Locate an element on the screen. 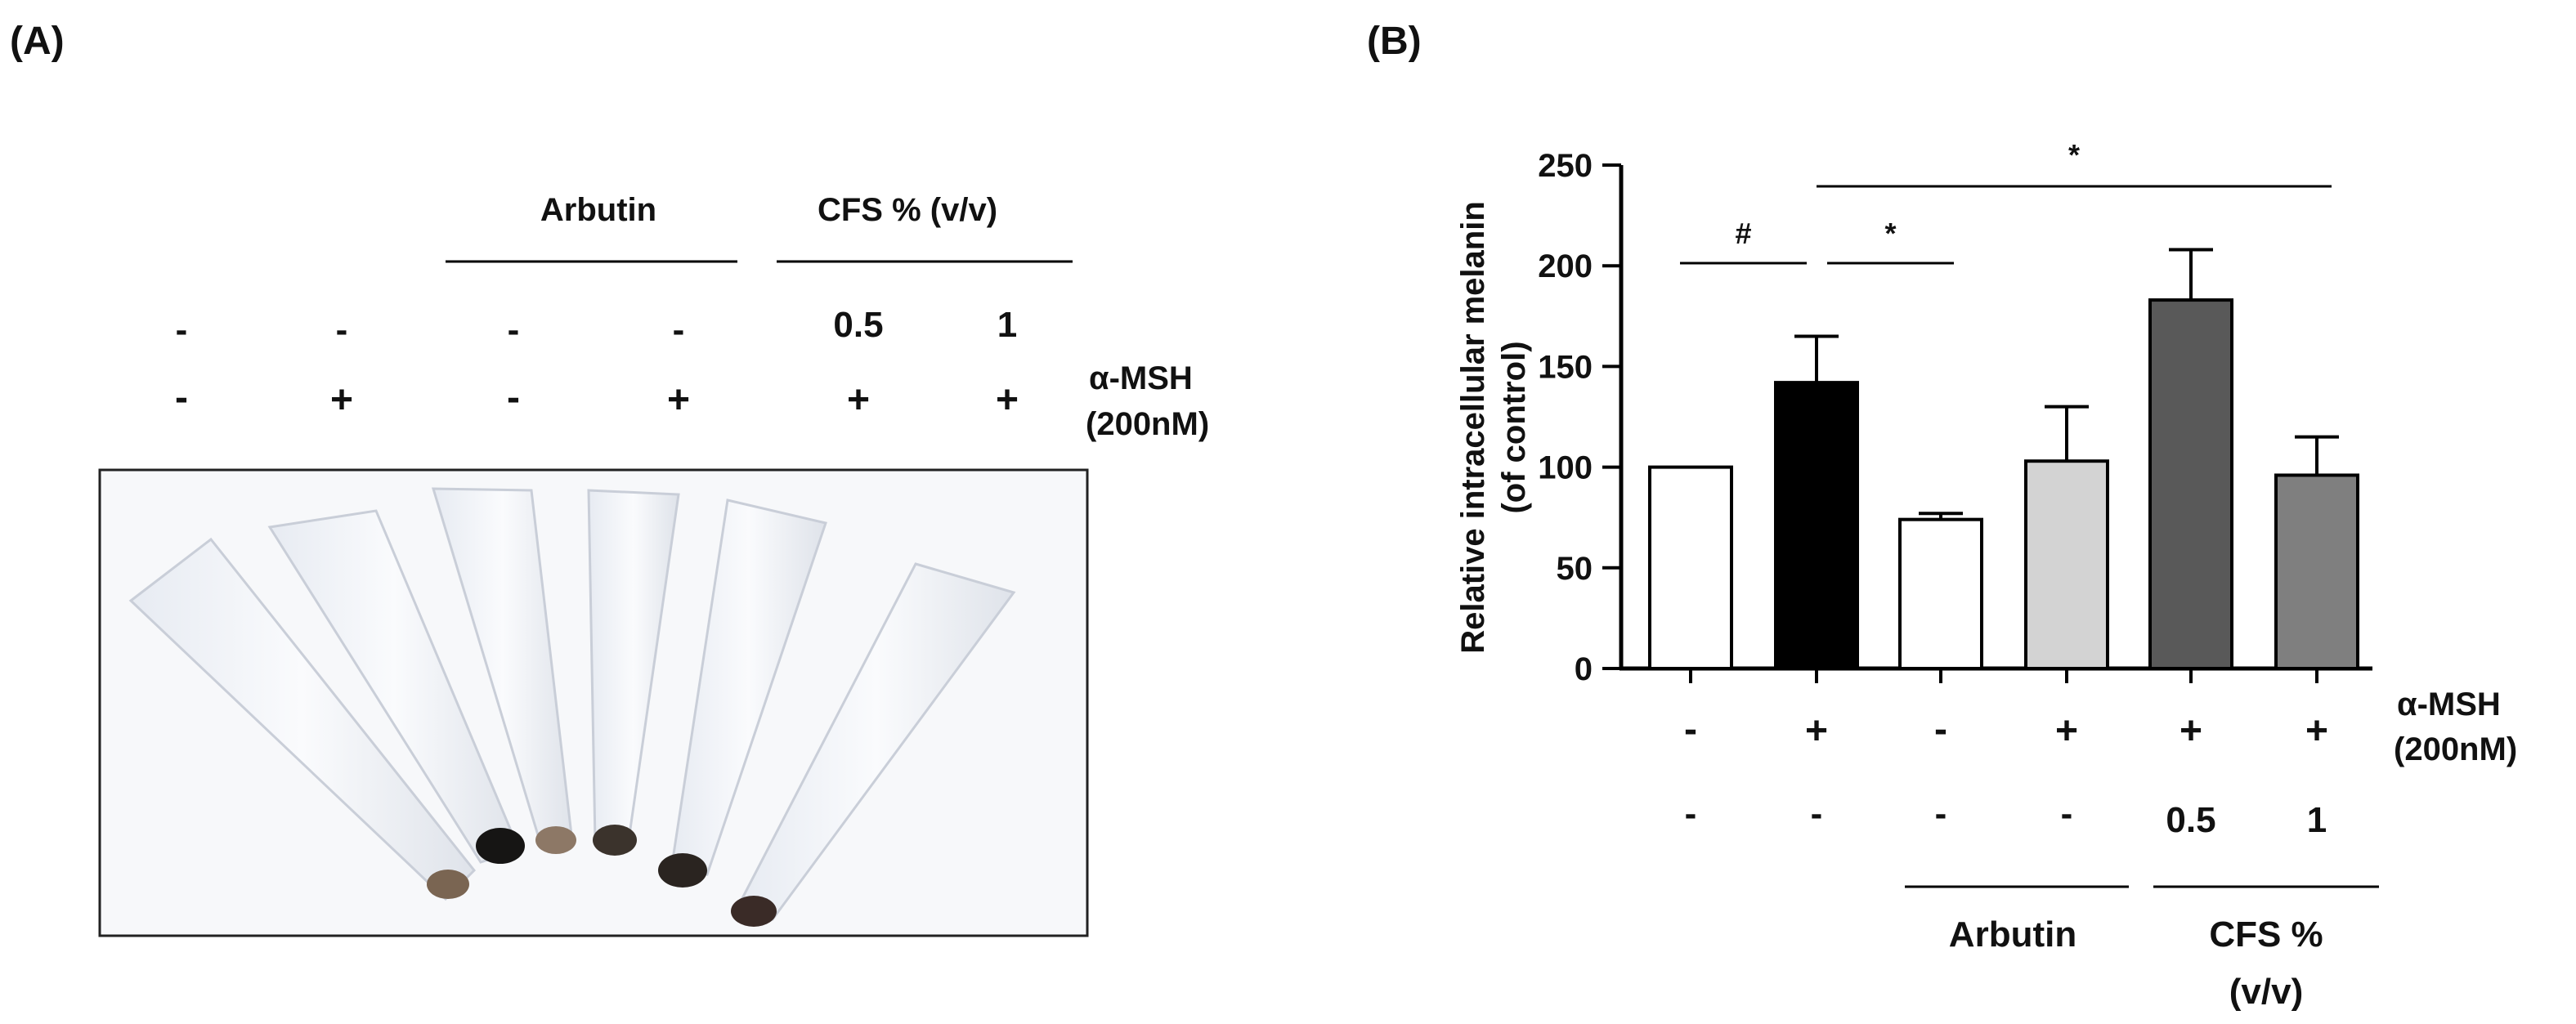  panel-a-msh-conc: (200nM) is located at coordinates (1147, 424).